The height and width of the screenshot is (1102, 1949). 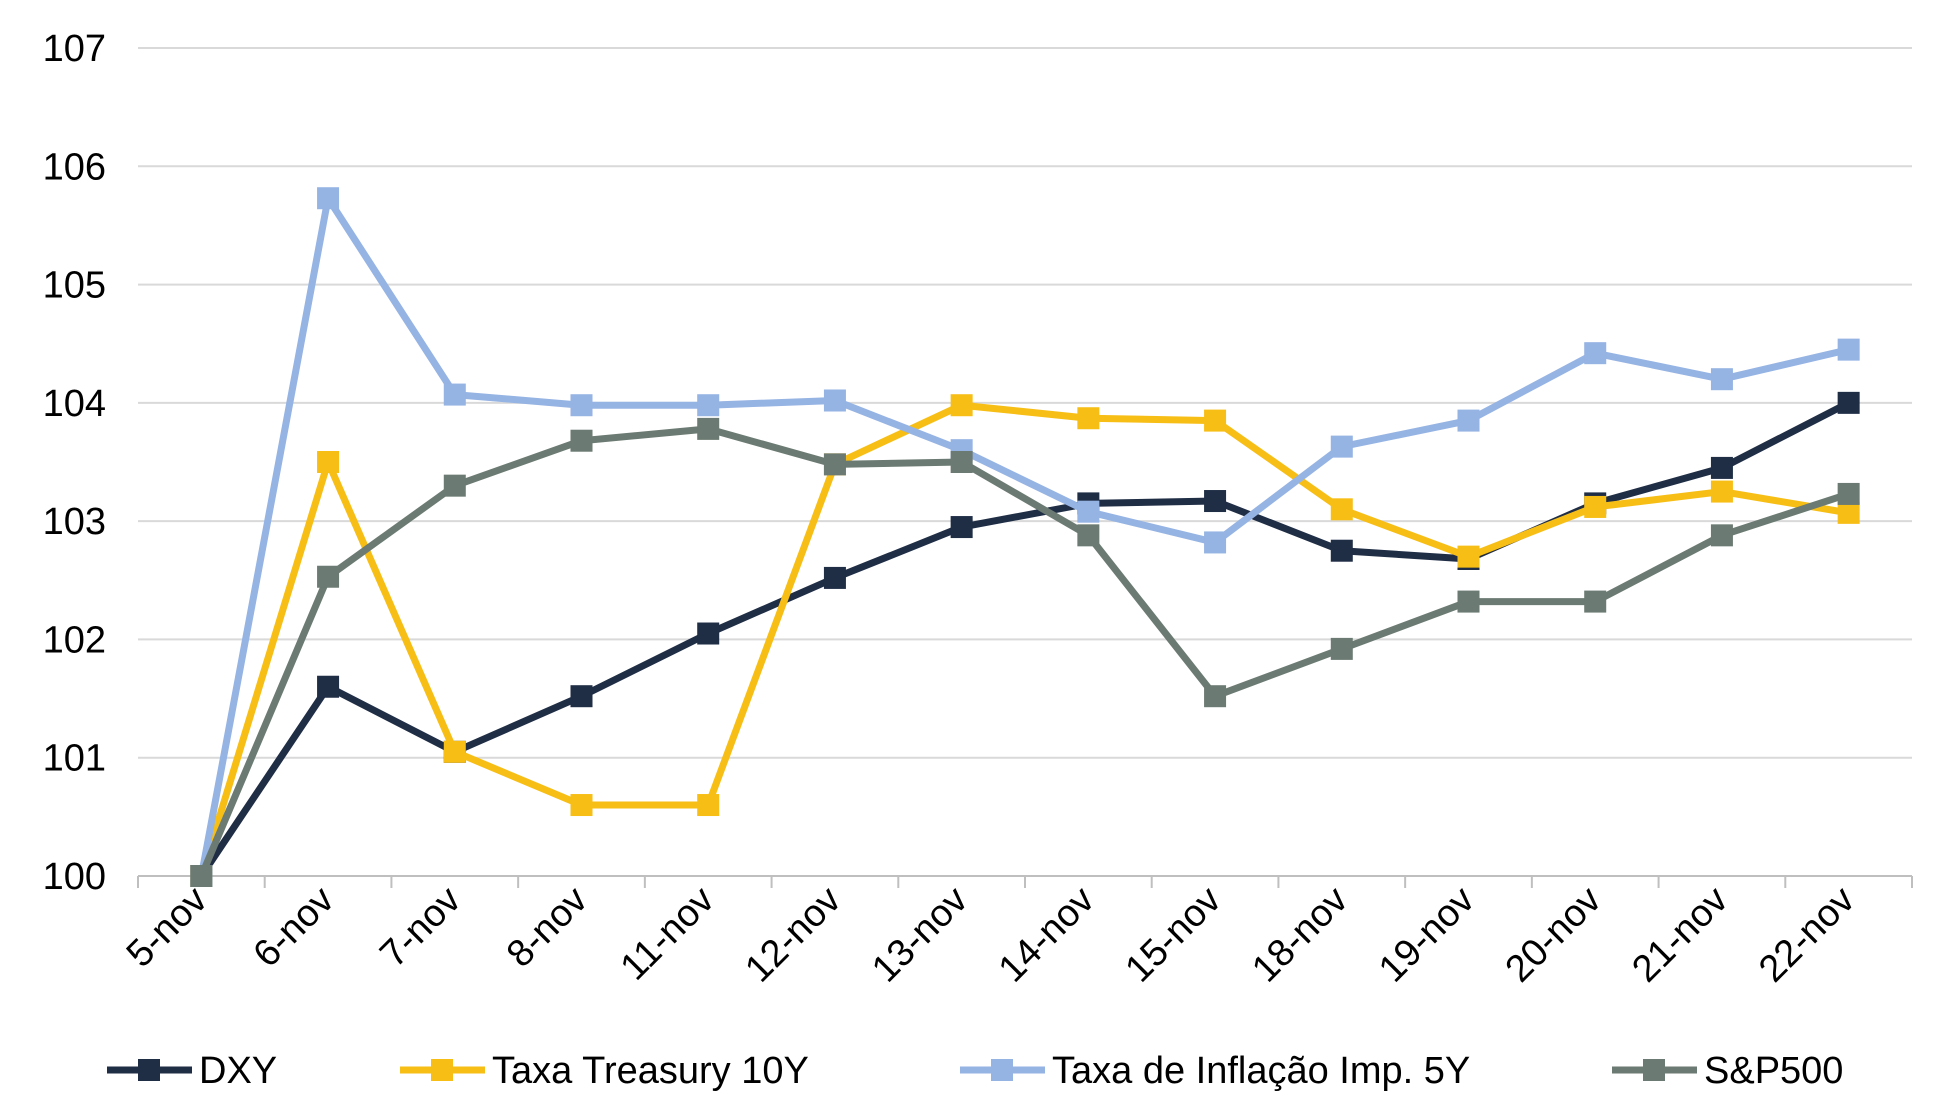 What do you see at coordinates (74, 759) in the screenshot?
I see `y-tick-label: 101` at bounding box center [74, 759].